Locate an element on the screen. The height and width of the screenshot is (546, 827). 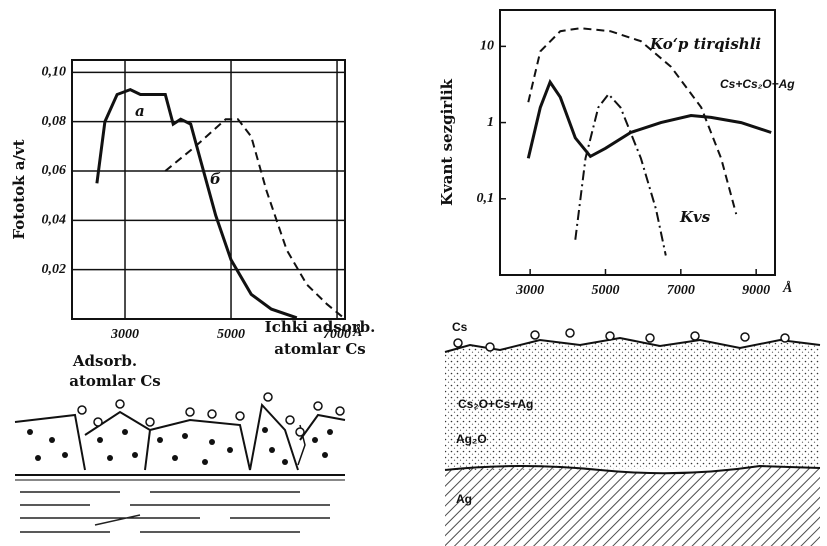
y-axis-label: Fototok a/vt is located at coordinates (19, 189).